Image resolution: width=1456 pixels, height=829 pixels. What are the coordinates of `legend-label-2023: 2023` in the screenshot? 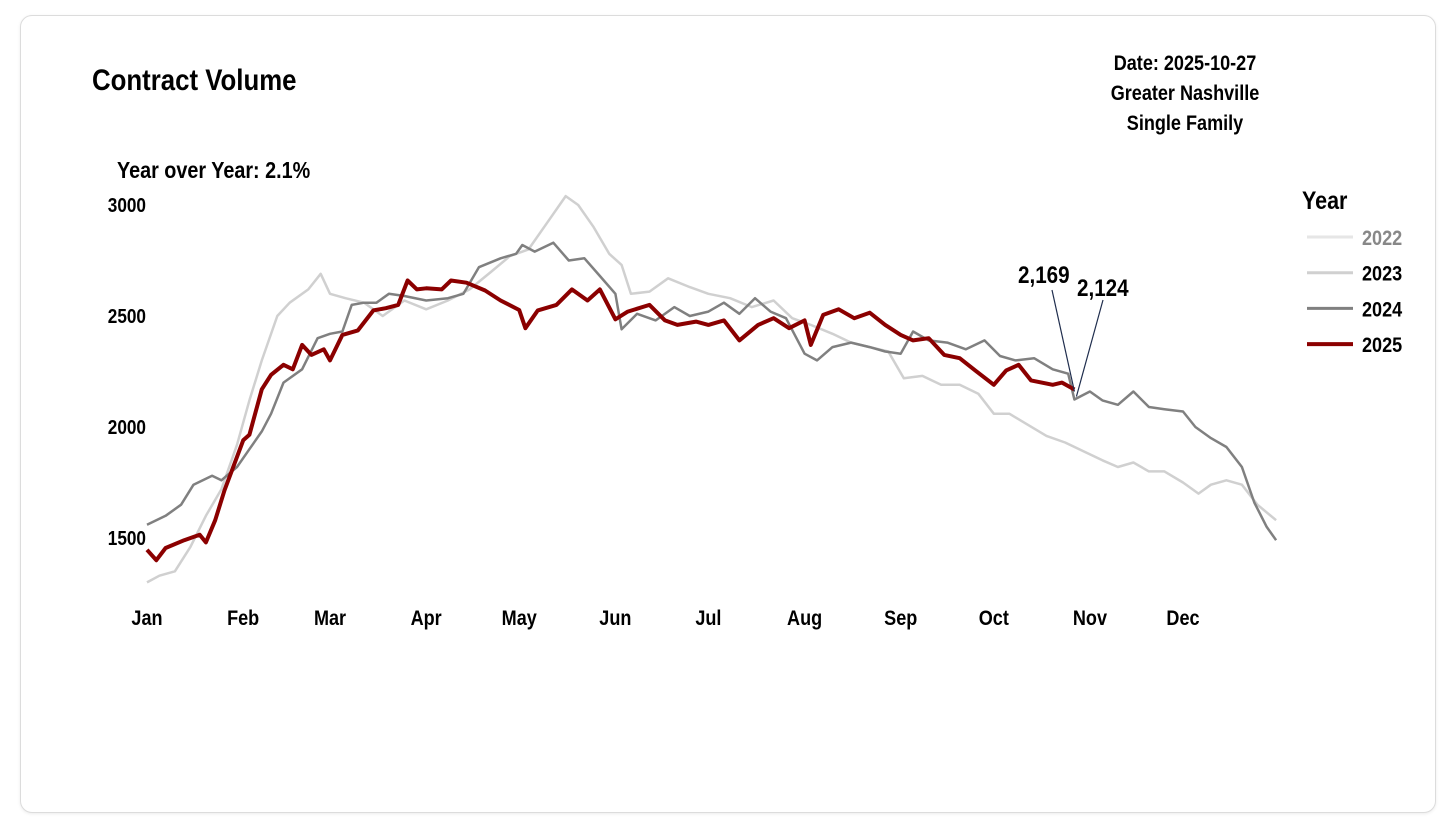 It's located at (1382, 274).